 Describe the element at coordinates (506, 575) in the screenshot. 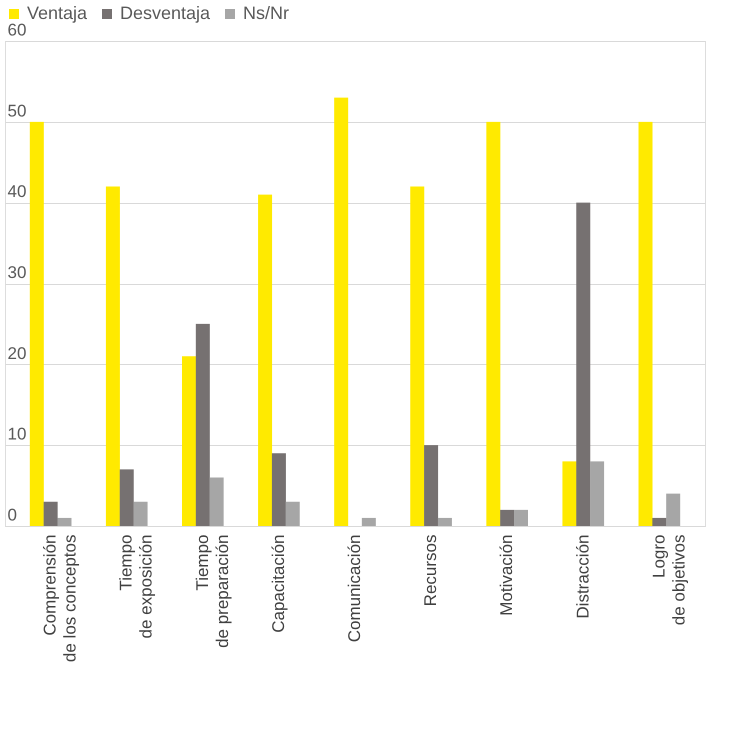

I see `x-tick-label: Motivación` at that location.